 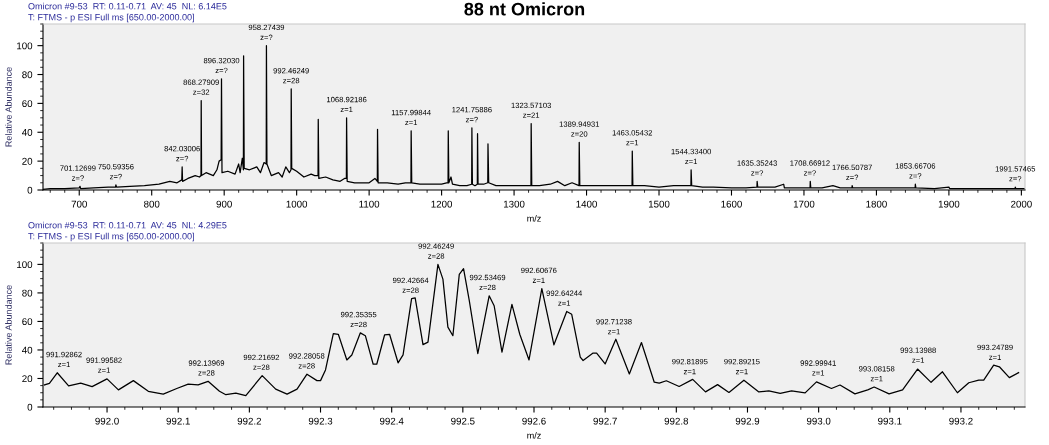 I want to click on x-tick-label: 1800, so click(x=876, y=204).